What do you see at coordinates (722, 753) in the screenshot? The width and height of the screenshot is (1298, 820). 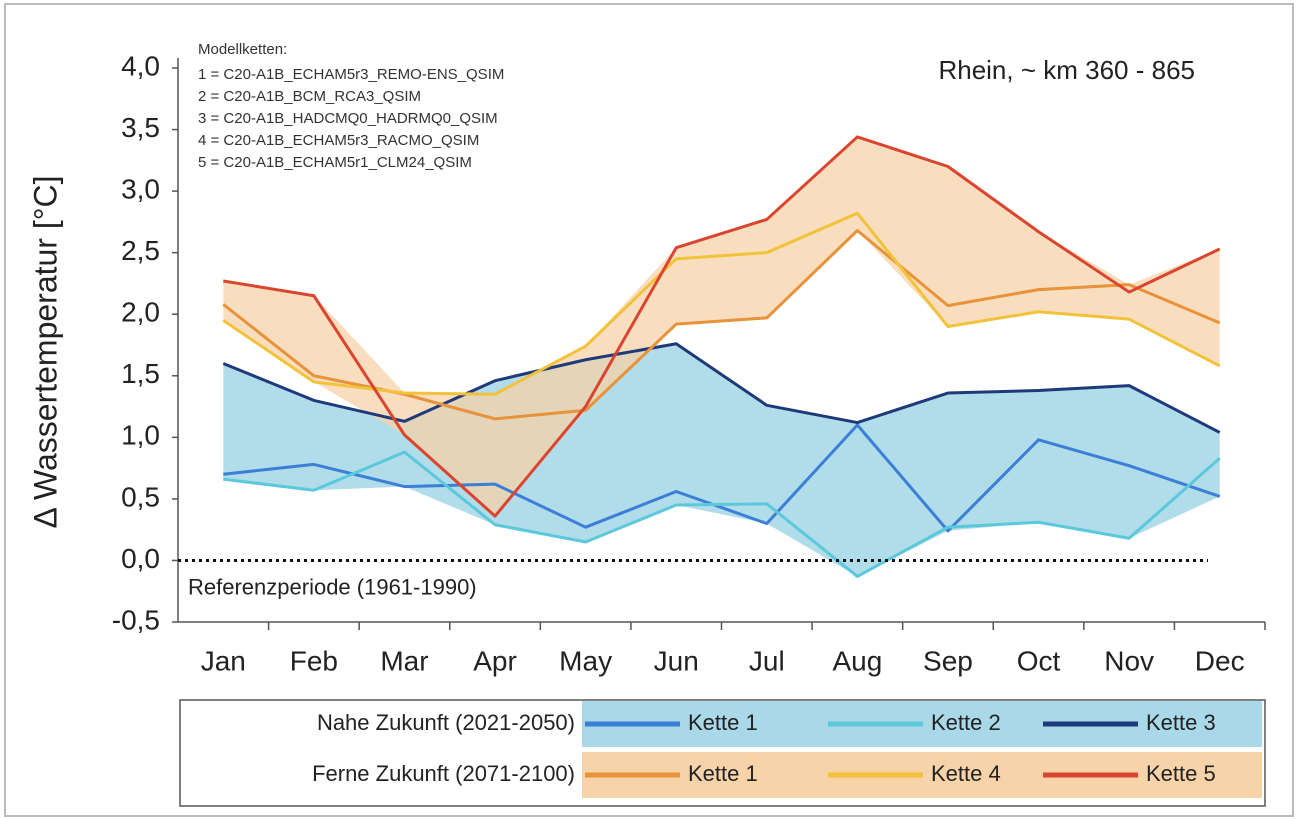 I see `legend-box` at bounding box center [722, 753].